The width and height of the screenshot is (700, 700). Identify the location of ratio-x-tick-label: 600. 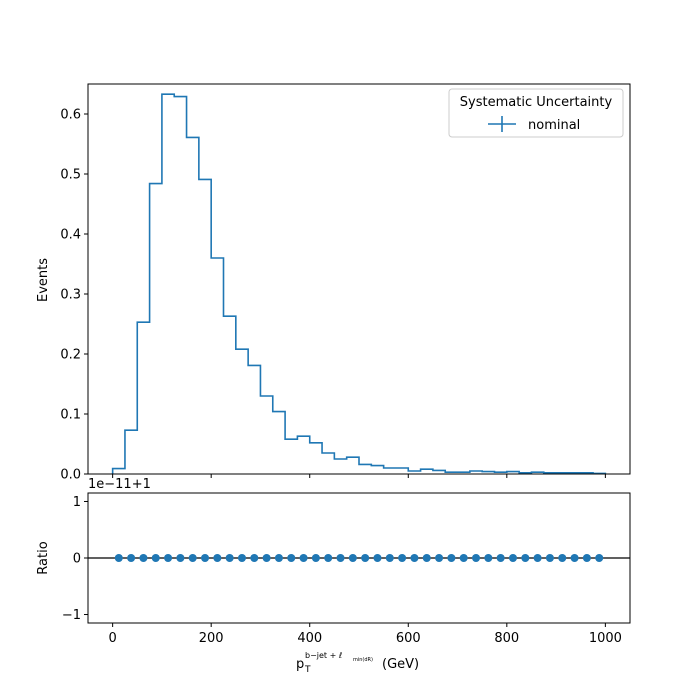
(408, 638).